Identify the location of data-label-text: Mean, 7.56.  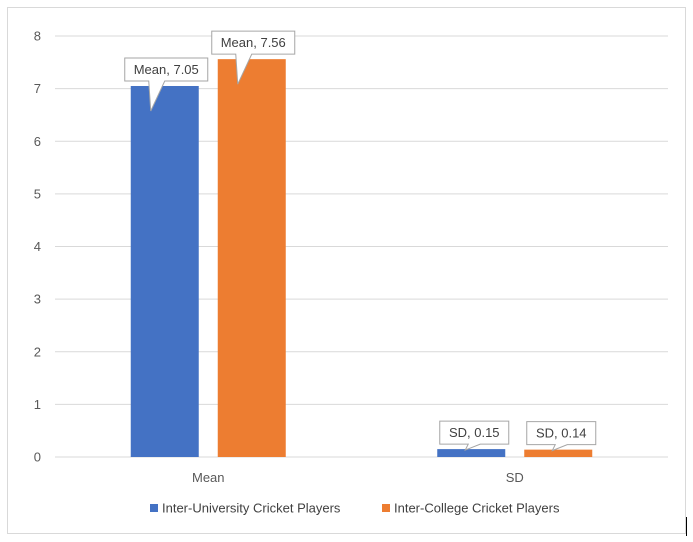
(253, 42).